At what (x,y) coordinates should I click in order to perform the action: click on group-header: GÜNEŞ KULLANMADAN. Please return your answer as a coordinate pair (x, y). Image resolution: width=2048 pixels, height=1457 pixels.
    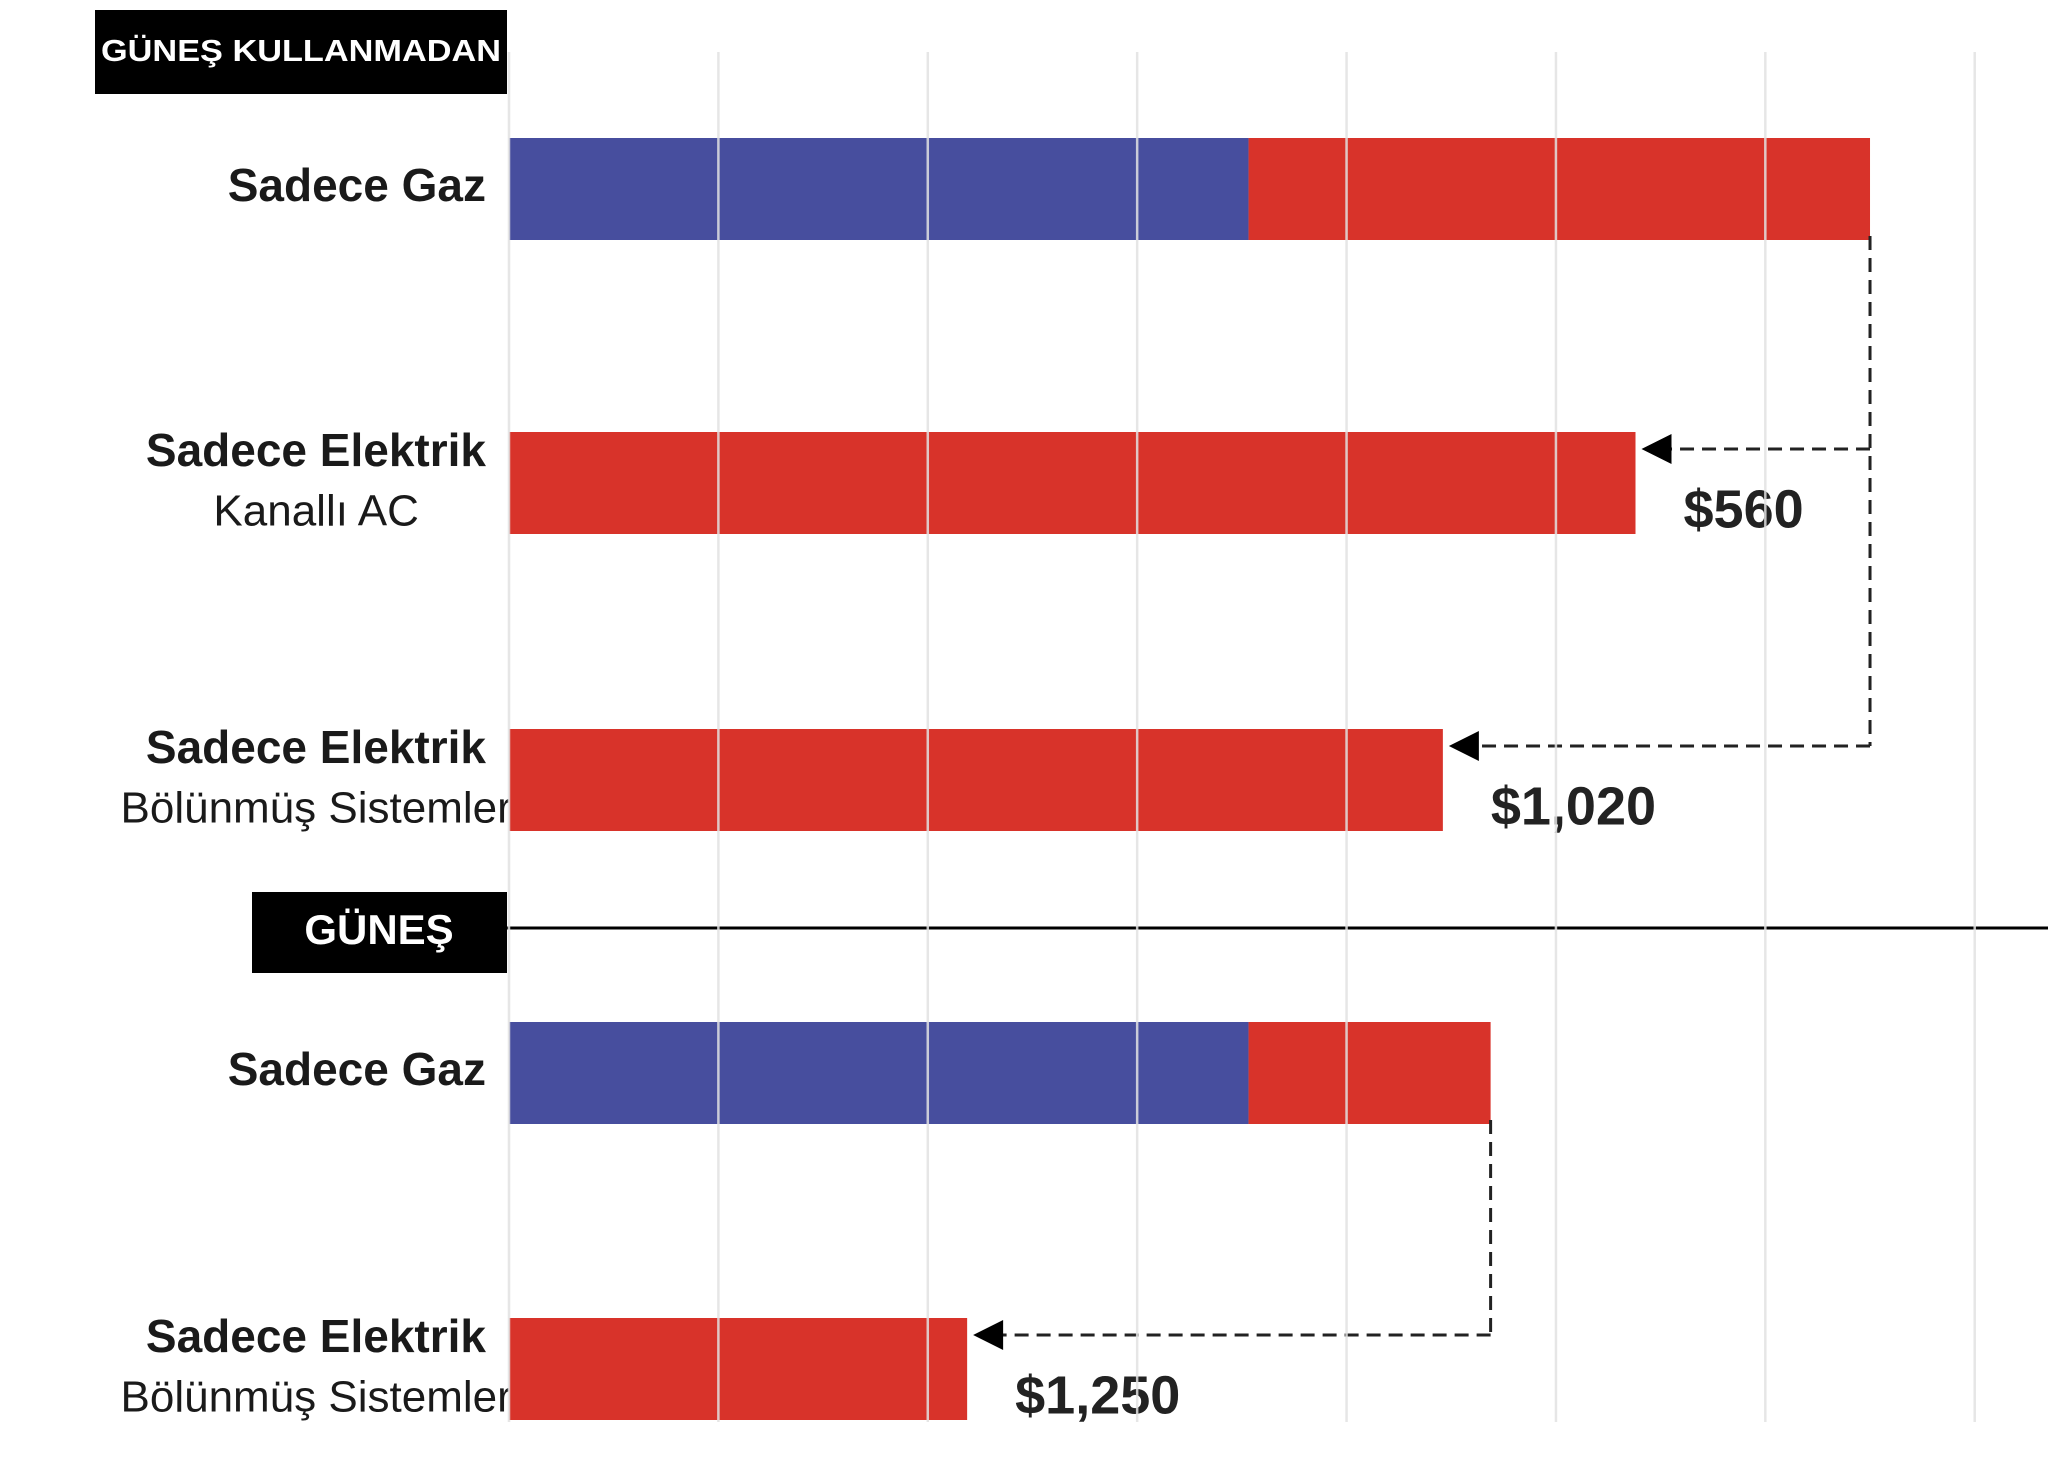
    Looking at the image, I should click on (301, 50).